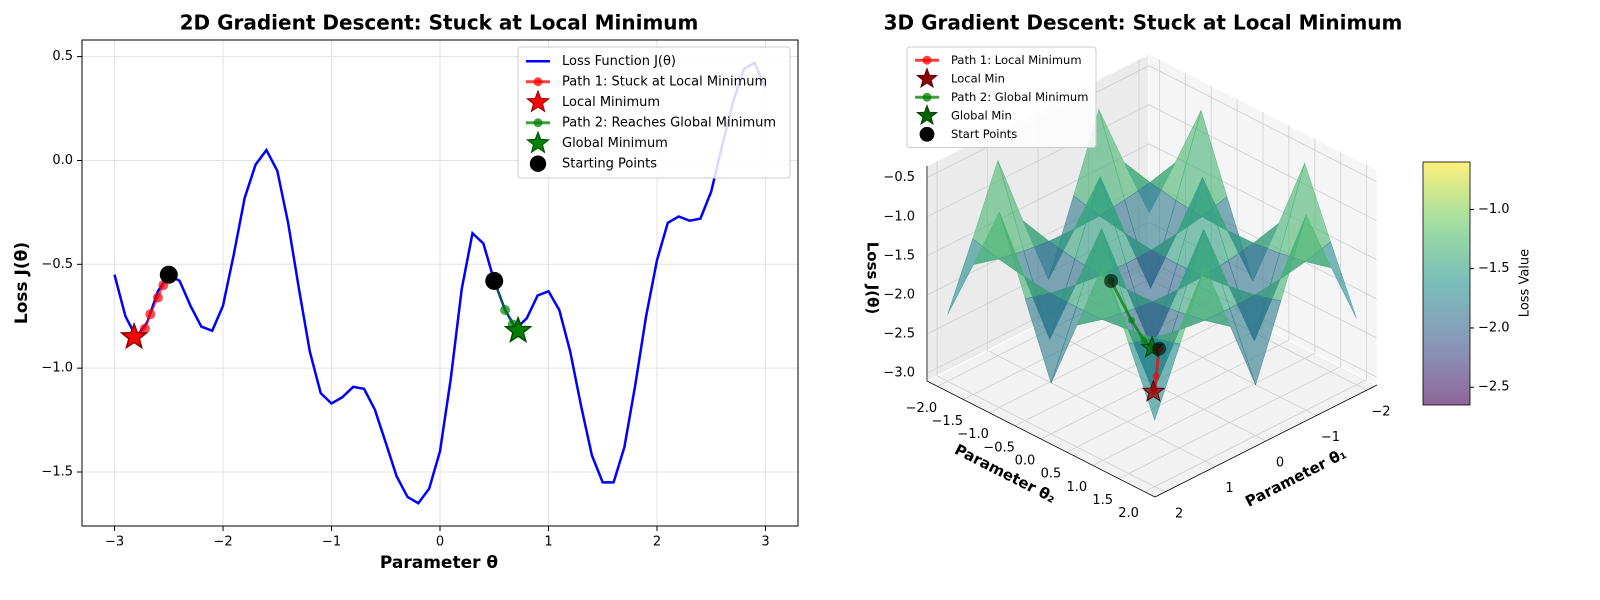 The image size is (1600, 600). What do you see at coordinates (899, 373) in the screenshot?
I see `z-tick-label: −3.0` at bounding box center [899, 373].